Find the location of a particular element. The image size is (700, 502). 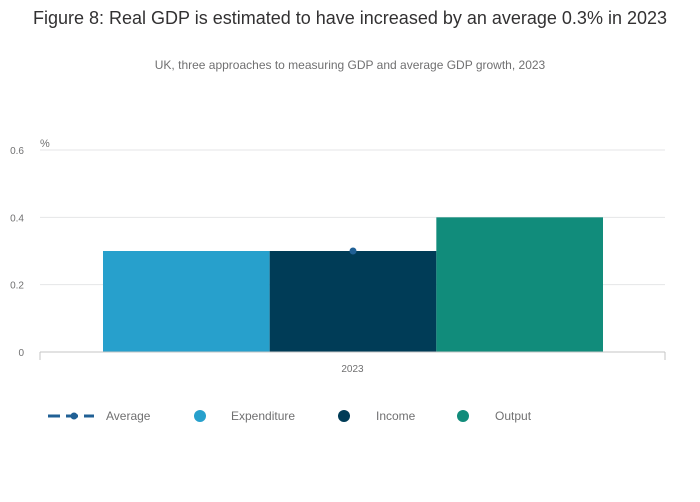

legend-item-expenditure: Expenditure is located at coordinates (244, 416).